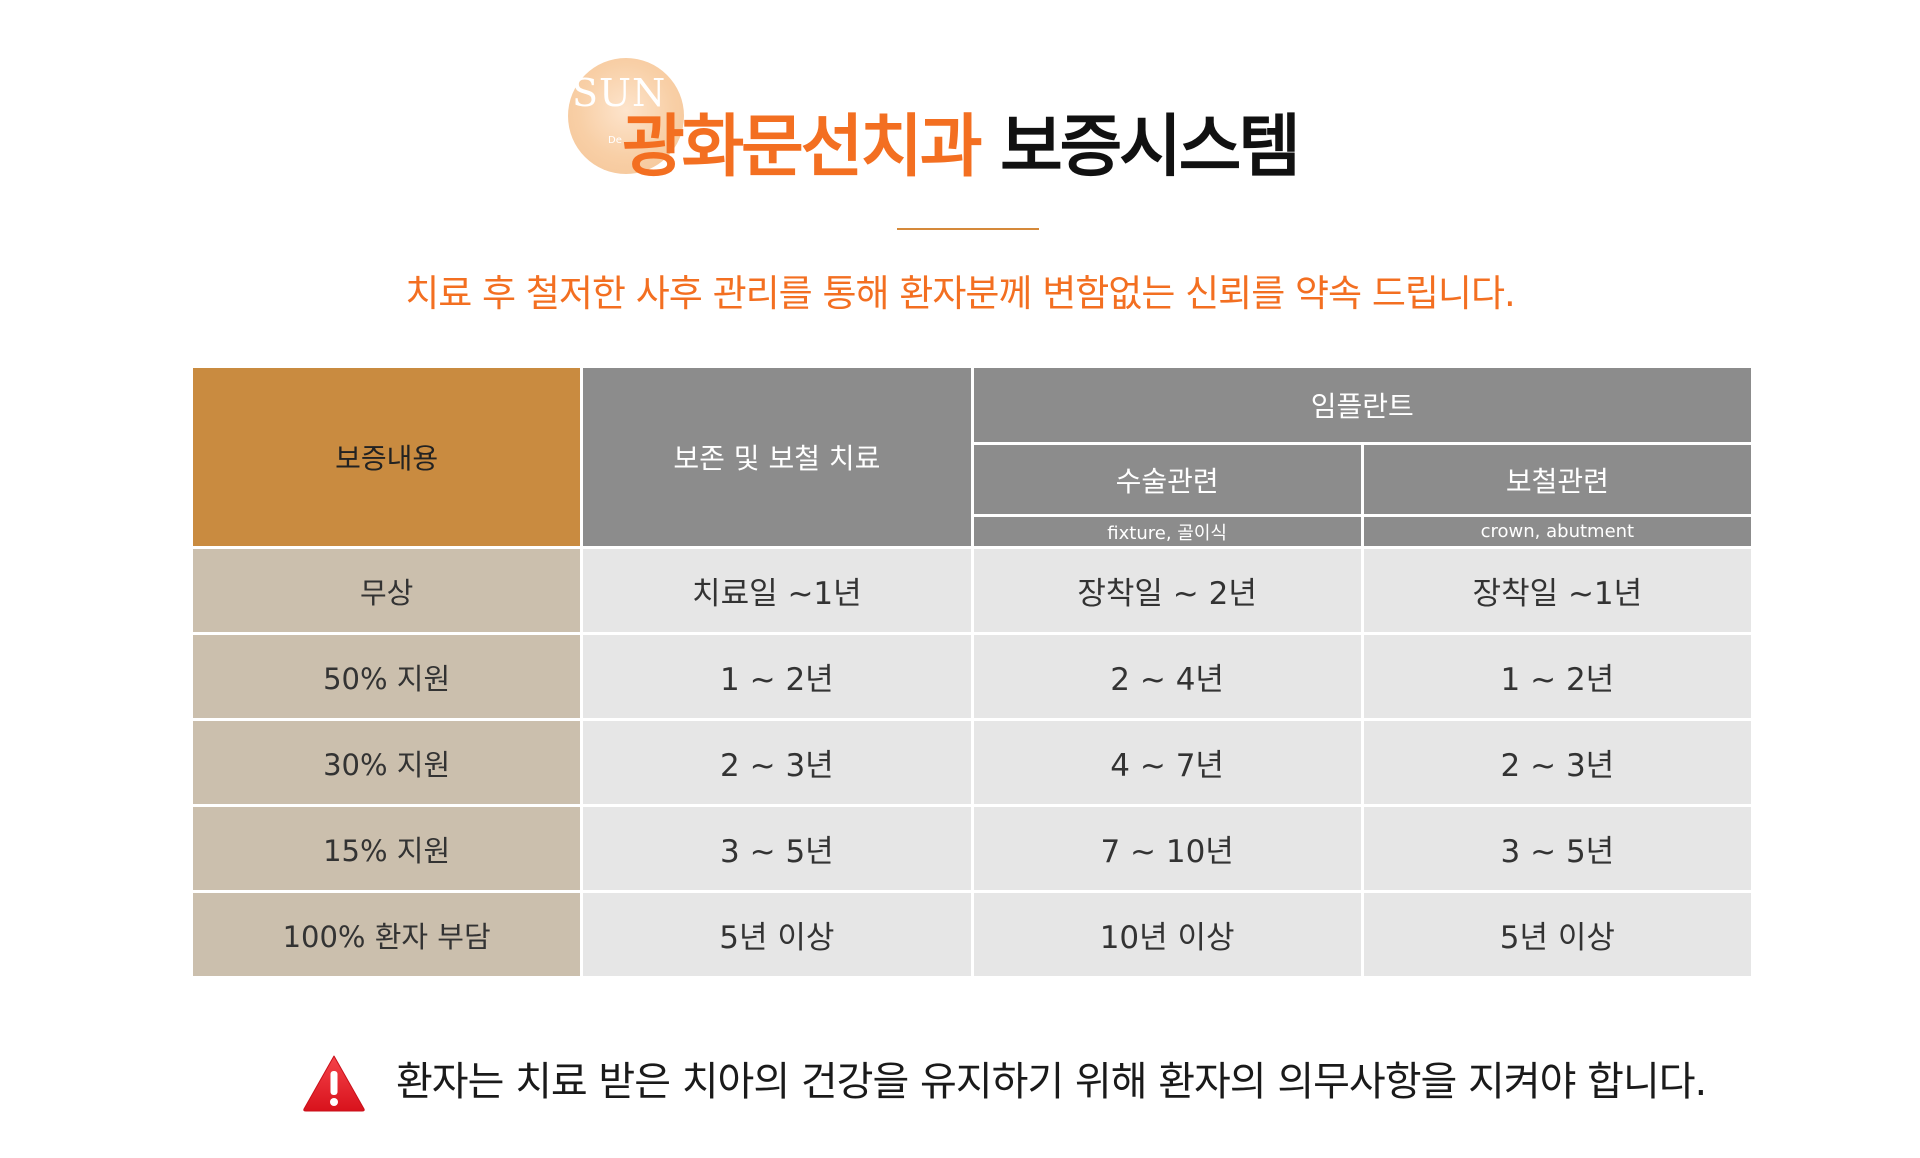 The width and height of the screenshot is (1920, 1158). Describe the element at coordinates (386, 934) in the screenshot. I see `row-label: 100% 환자 부담` at that location.